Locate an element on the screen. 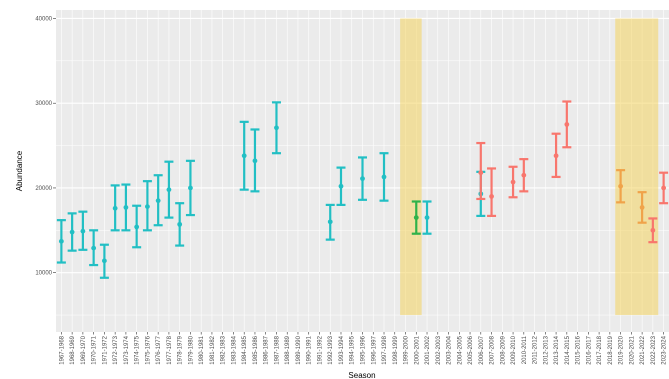 This screenshot has width=669, height=379. x-tick-label: 2017-2018 is located at coordinates (600, 349).